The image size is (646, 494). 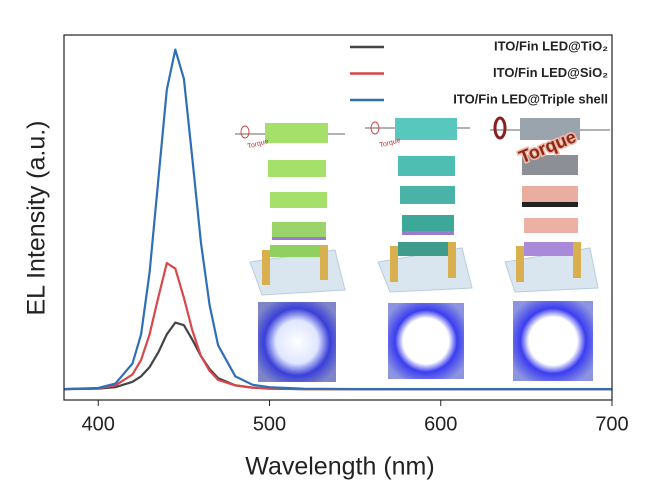 I want to click on x-tick-label: 700, so click(x=611, y=424).